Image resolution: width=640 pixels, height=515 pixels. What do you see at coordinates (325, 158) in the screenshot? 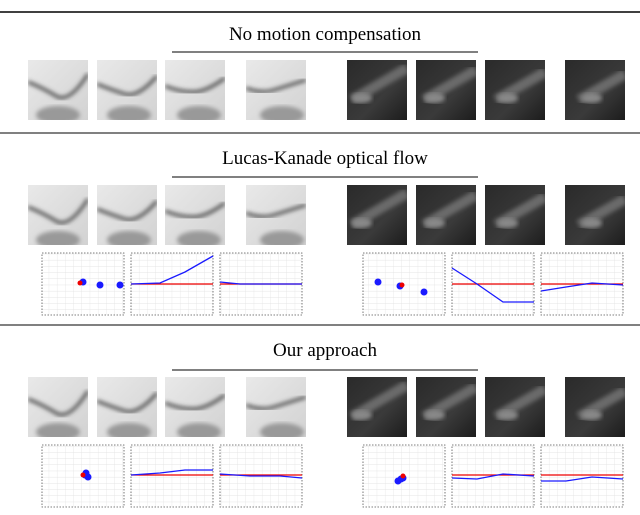
I see `section-title: Lucas-Kanade optical flow` at bounding box center [325, 158].